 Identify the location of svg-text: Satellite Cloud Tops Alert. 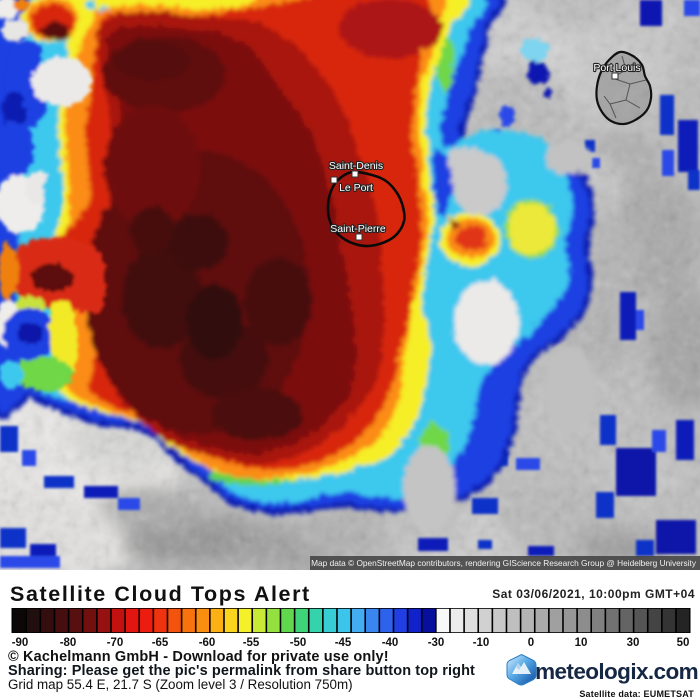
(160, 594).